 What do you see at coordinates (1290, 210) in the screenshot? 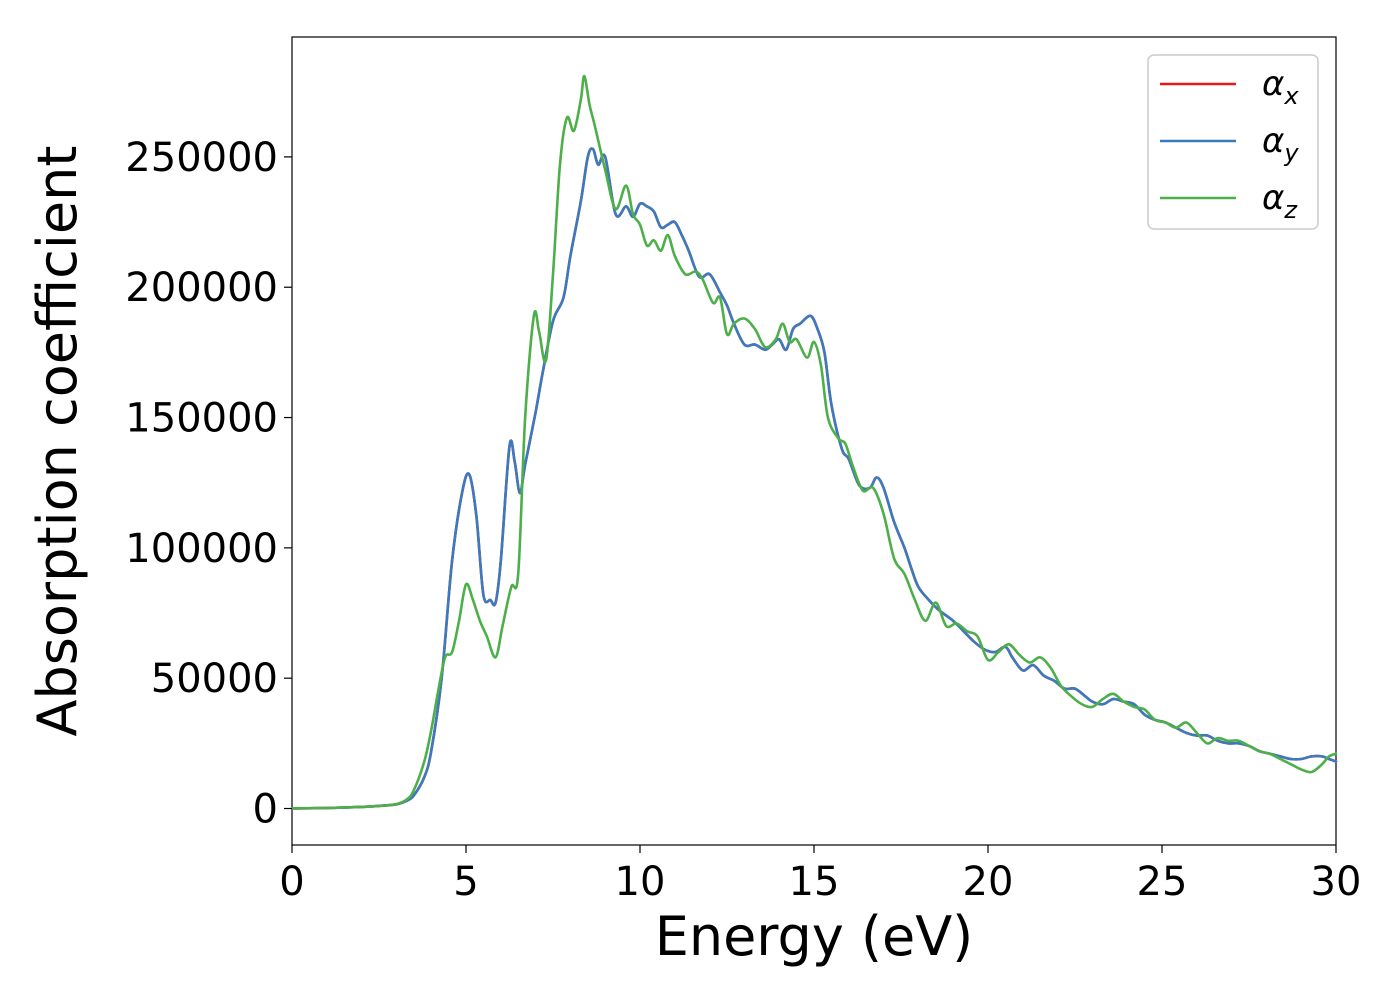
I see `legend-label-subscript: z` at bounding box center [1290, 210].